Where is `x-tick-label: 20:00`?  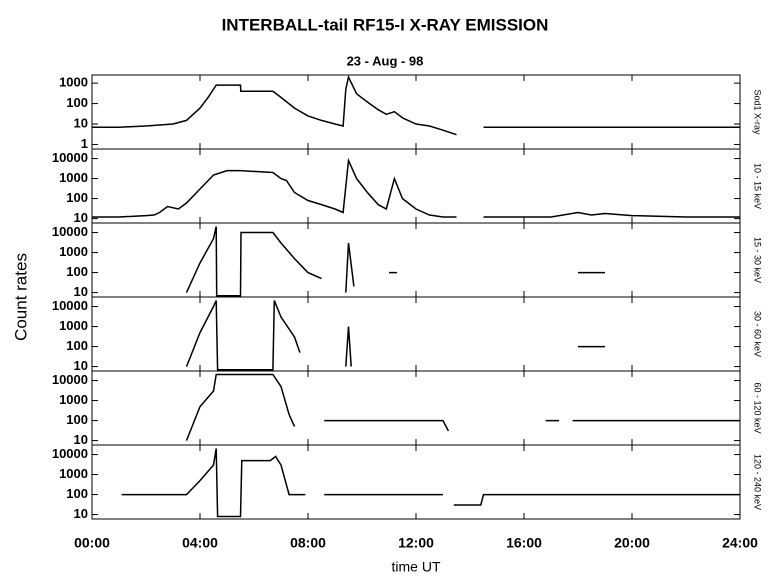 x-tick-label: 20:00 is located at coordinates (632, 543).